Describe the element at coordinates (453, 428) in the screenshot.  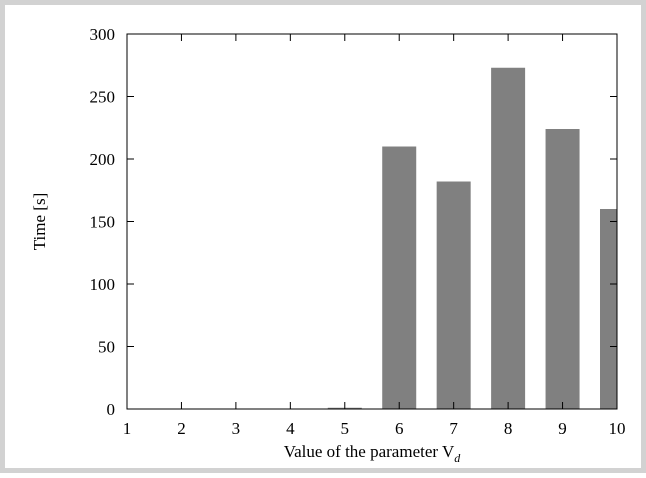
I see `x-tick-label-7: 7` at that location.